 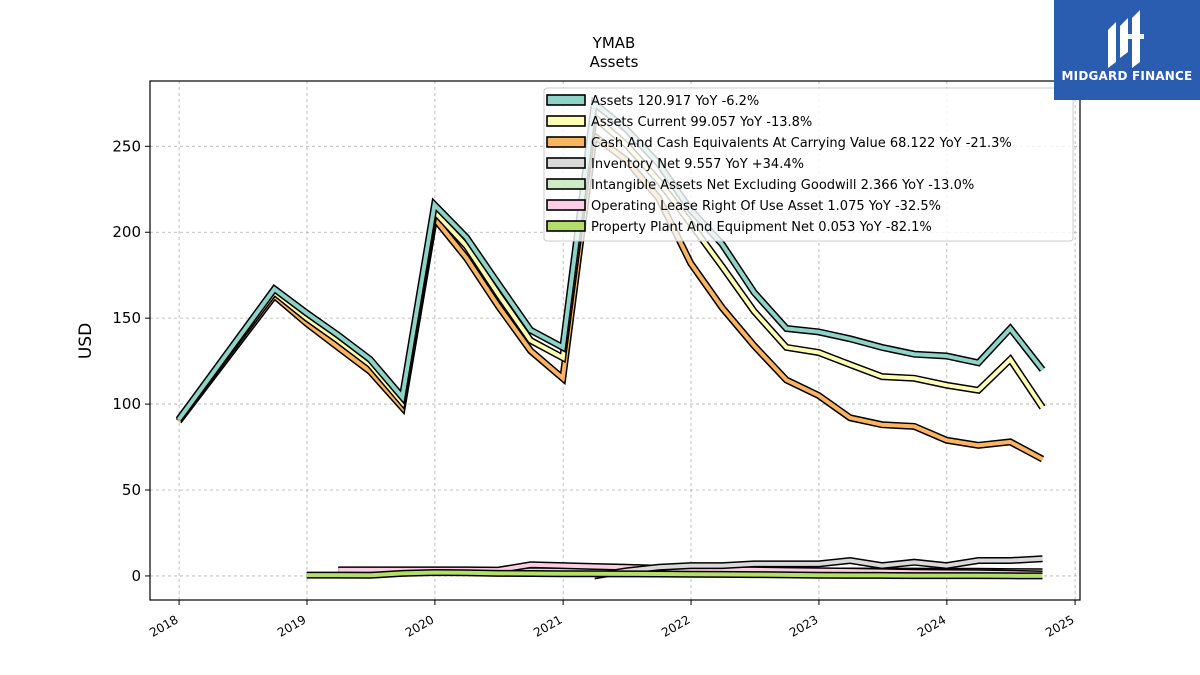 I want to click on legend-label: Assets Current 99.057 YoY -13.8%, so click(x=701, y=122).